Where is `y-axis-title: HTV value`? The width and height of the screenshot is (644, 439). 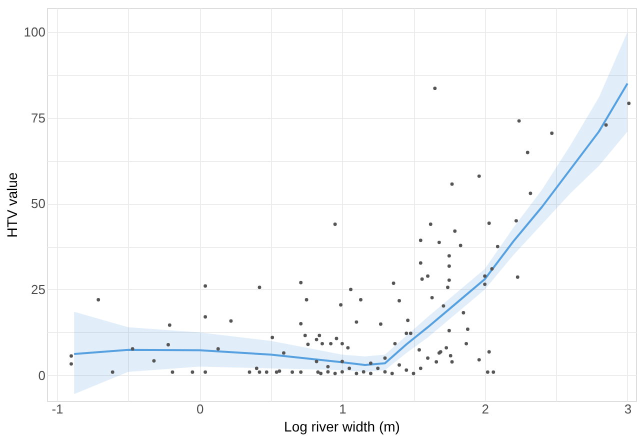
y-axis-title: HTV value is located at coordinates (12, 205).